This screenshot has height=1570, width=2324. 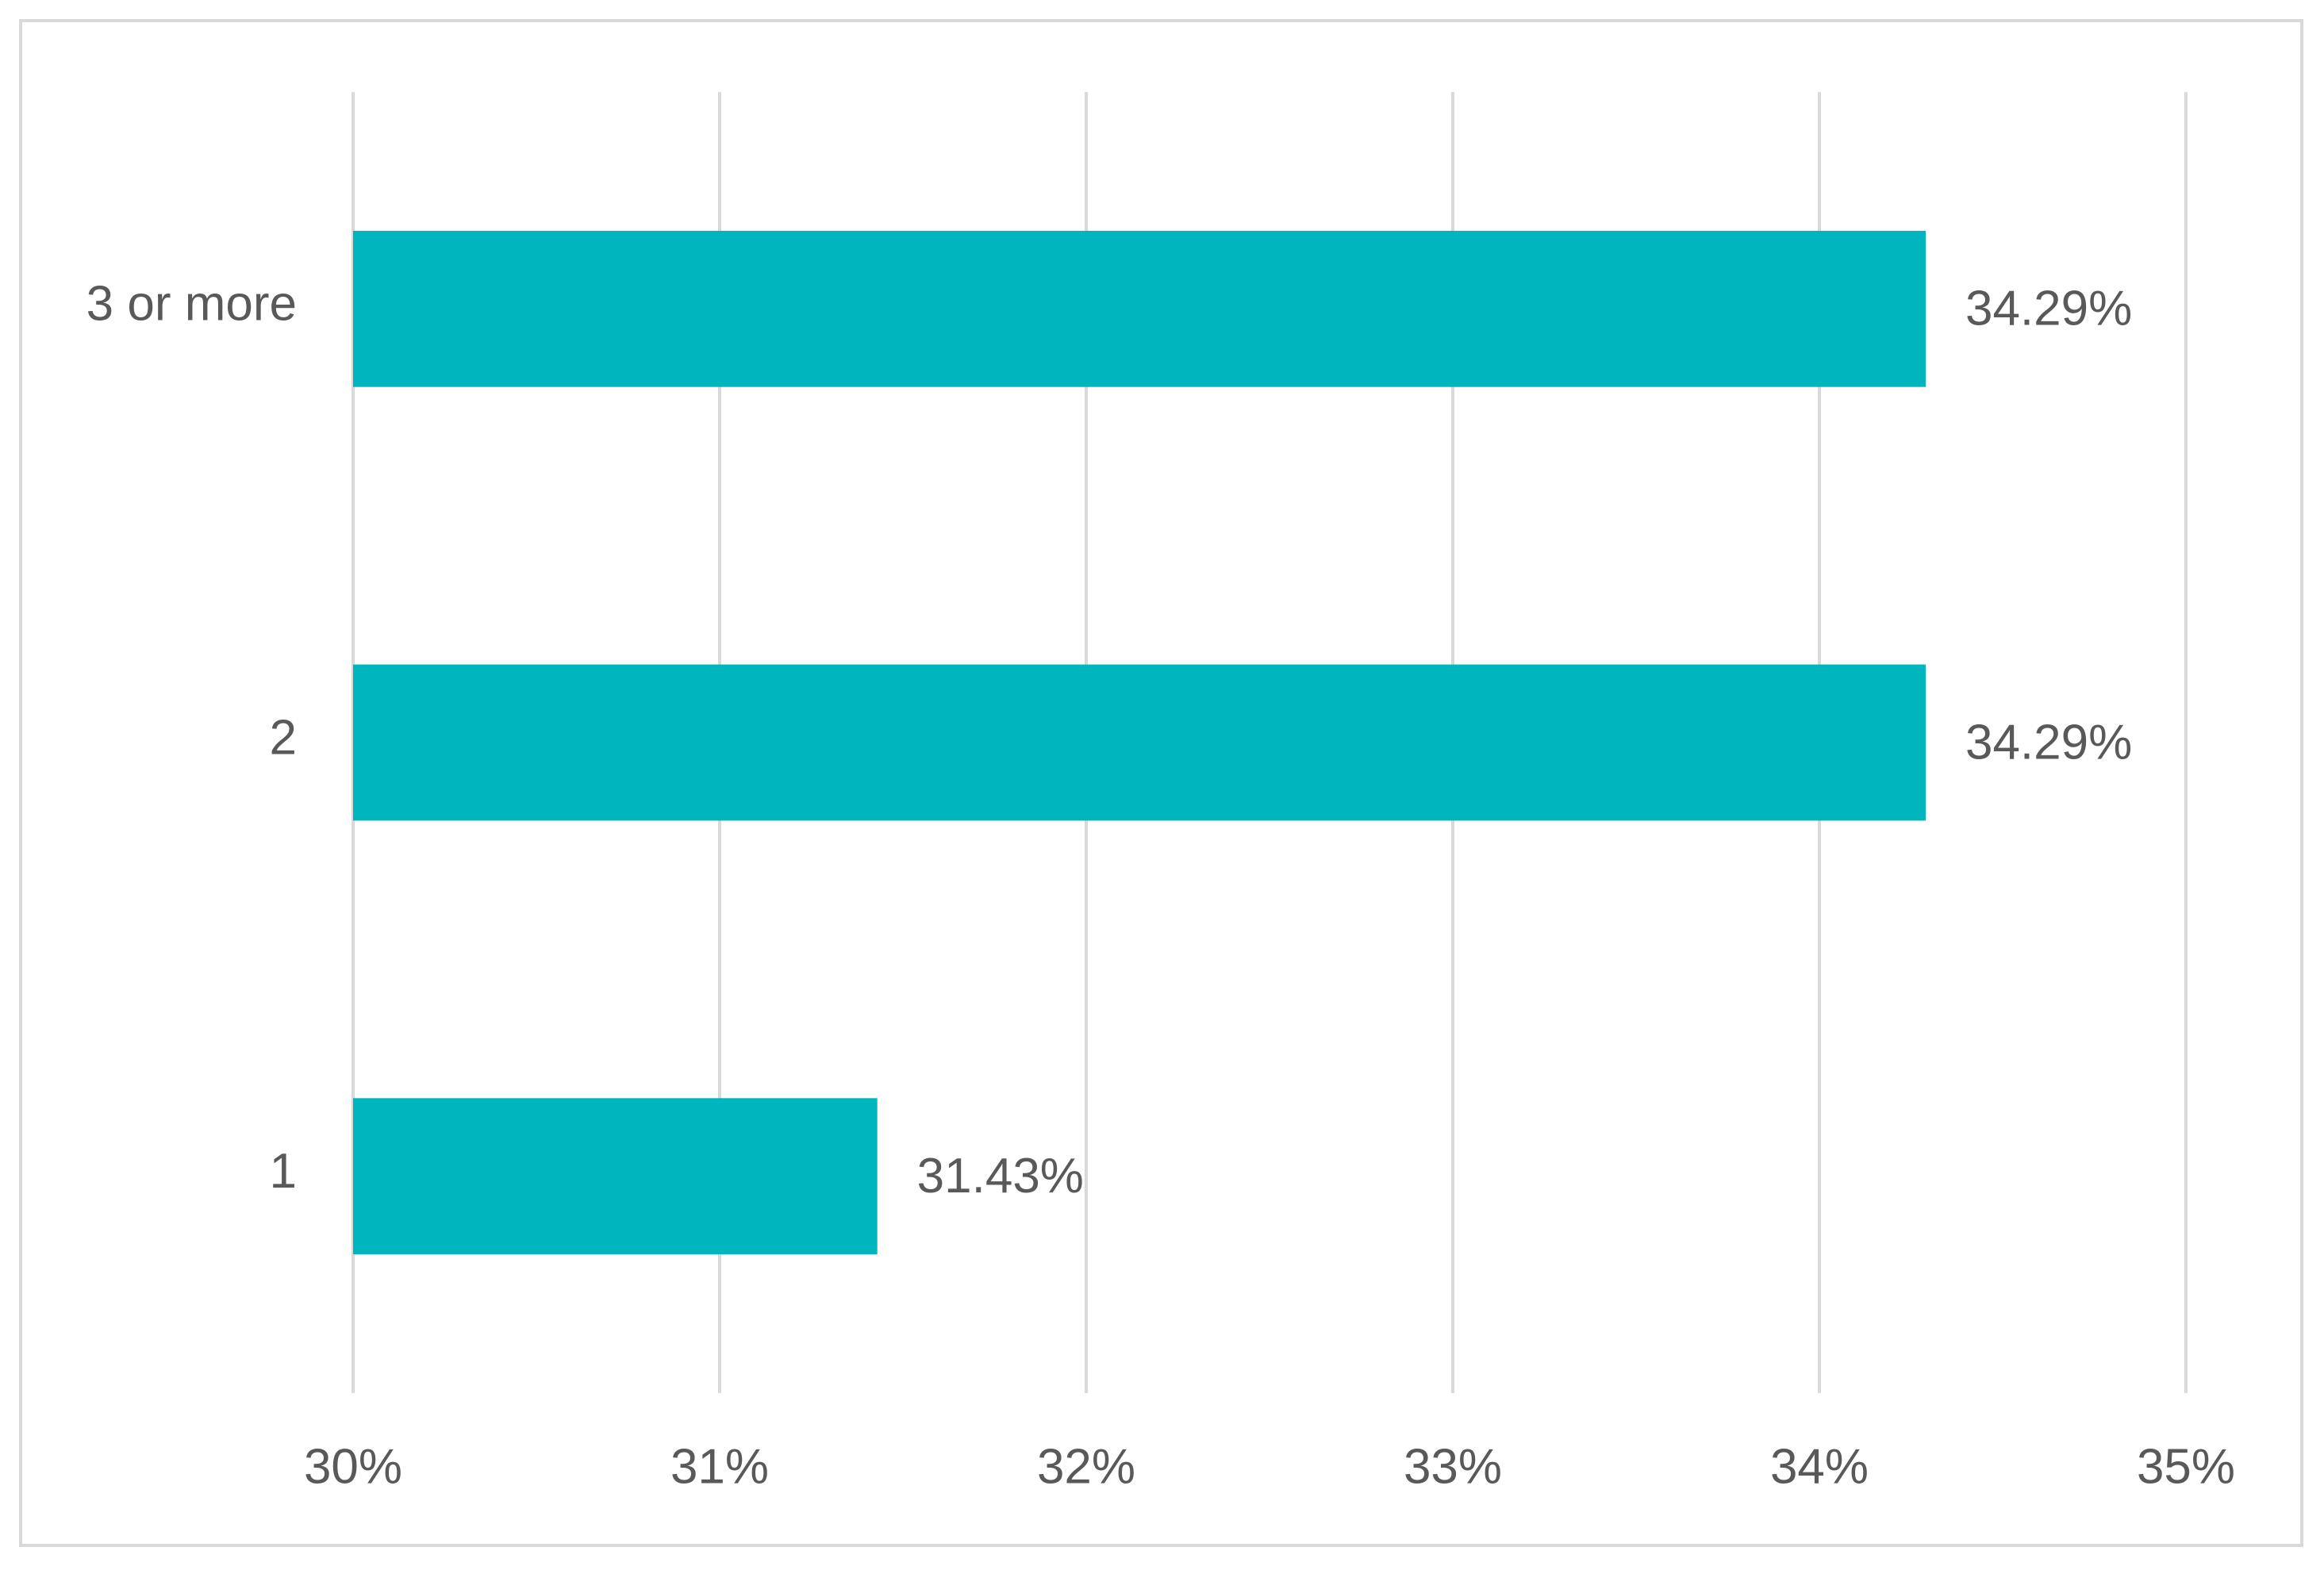 I want to click on x-tick-label: 34%, so click(x=1820, y=1466).